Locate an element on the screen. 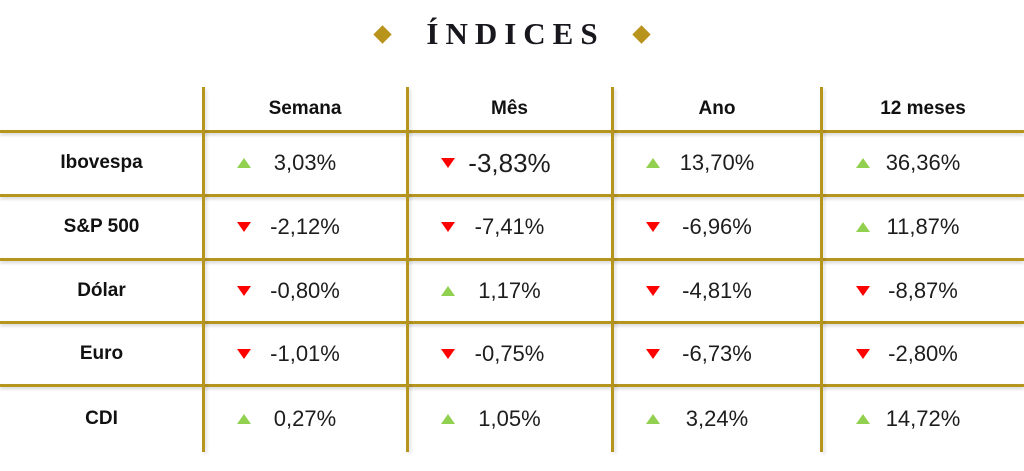 The height and width of the screenshot is (471, 1024). value-cell: -6,73% is located at coordinates (717, 353).